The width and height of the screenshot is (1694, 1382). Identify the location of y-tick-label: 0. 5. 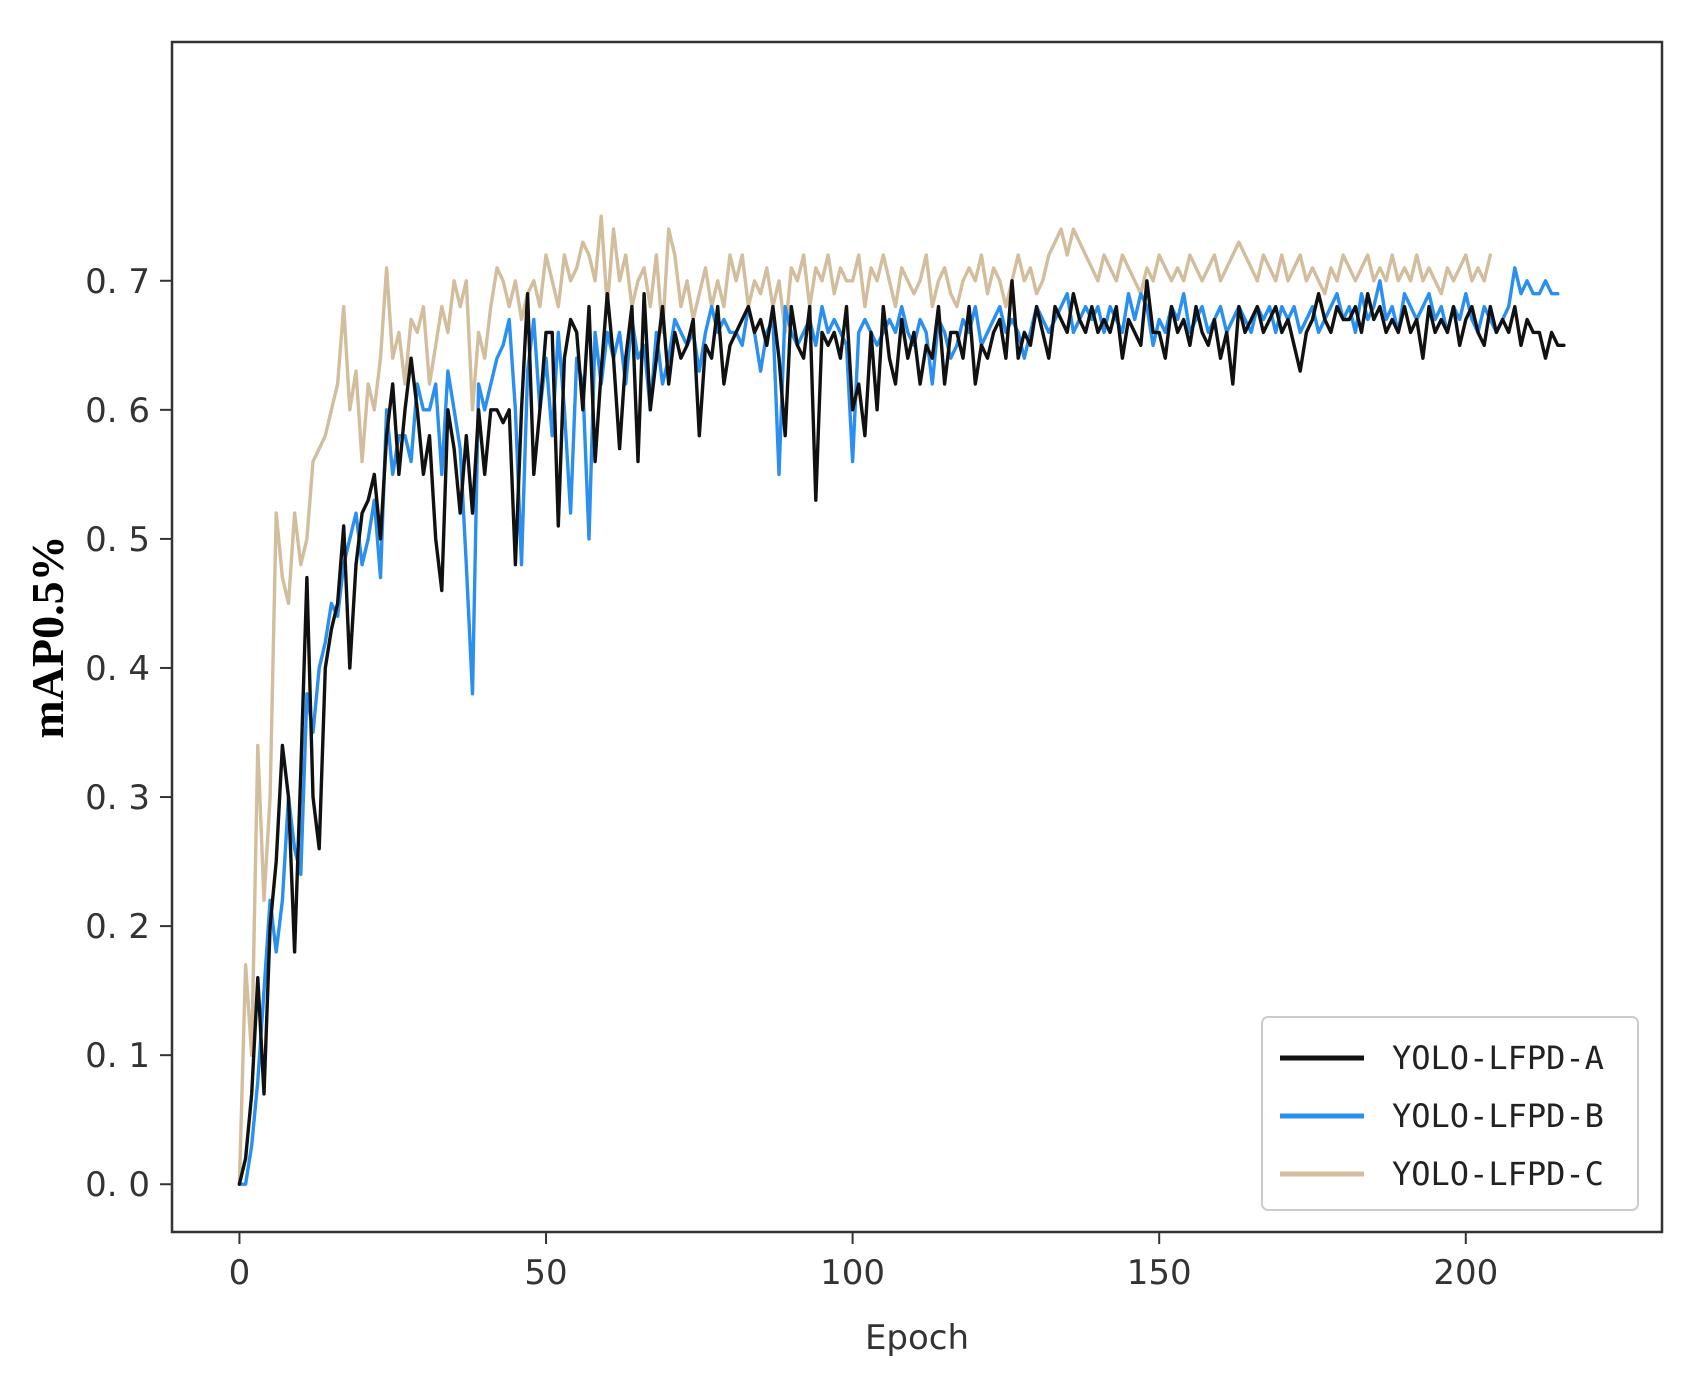
(117, 540).